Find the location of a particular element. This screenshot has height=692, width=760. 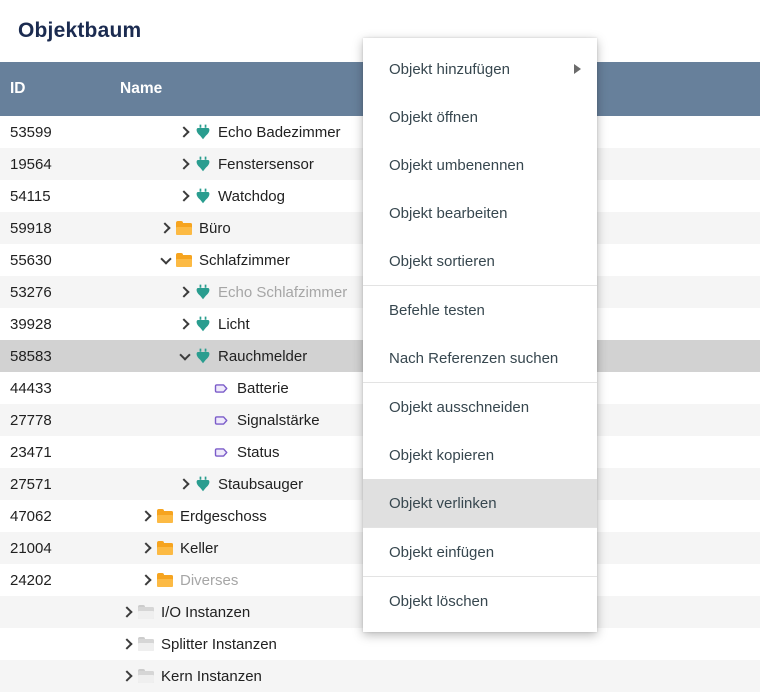

menu-item-nach-referenzen-suchen: Nach Referenzen suchen is located at coordinates (480, 358).